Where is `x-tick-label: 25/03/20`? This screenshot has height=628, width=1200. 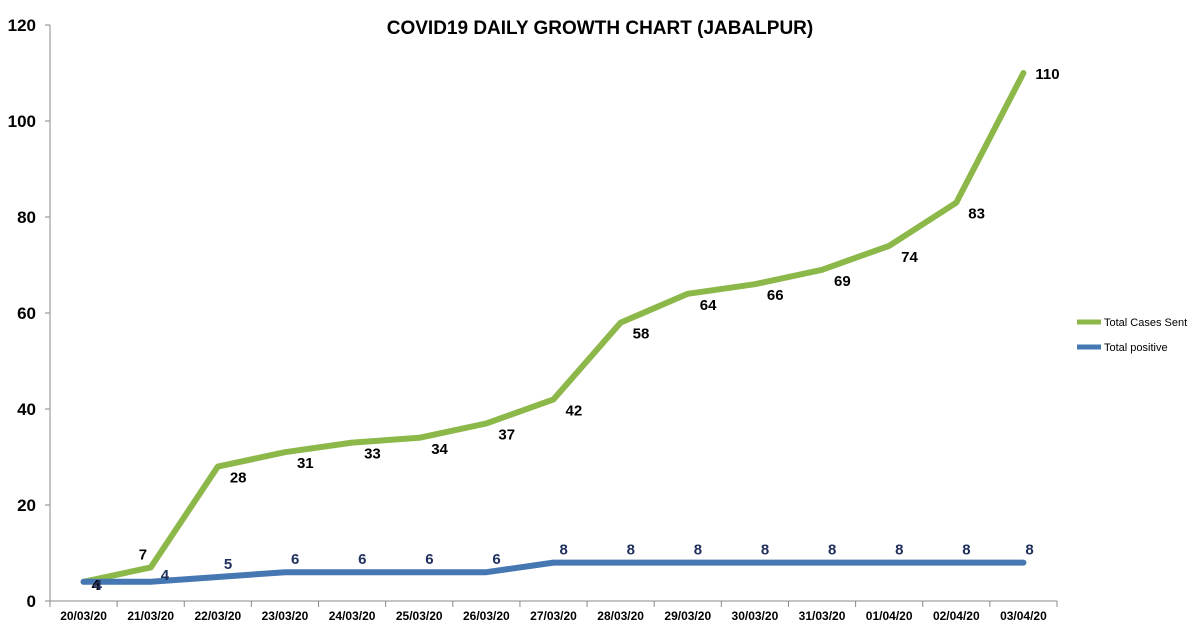
x-tick-label: 25/03/20 is located at coordinates (419, 616).